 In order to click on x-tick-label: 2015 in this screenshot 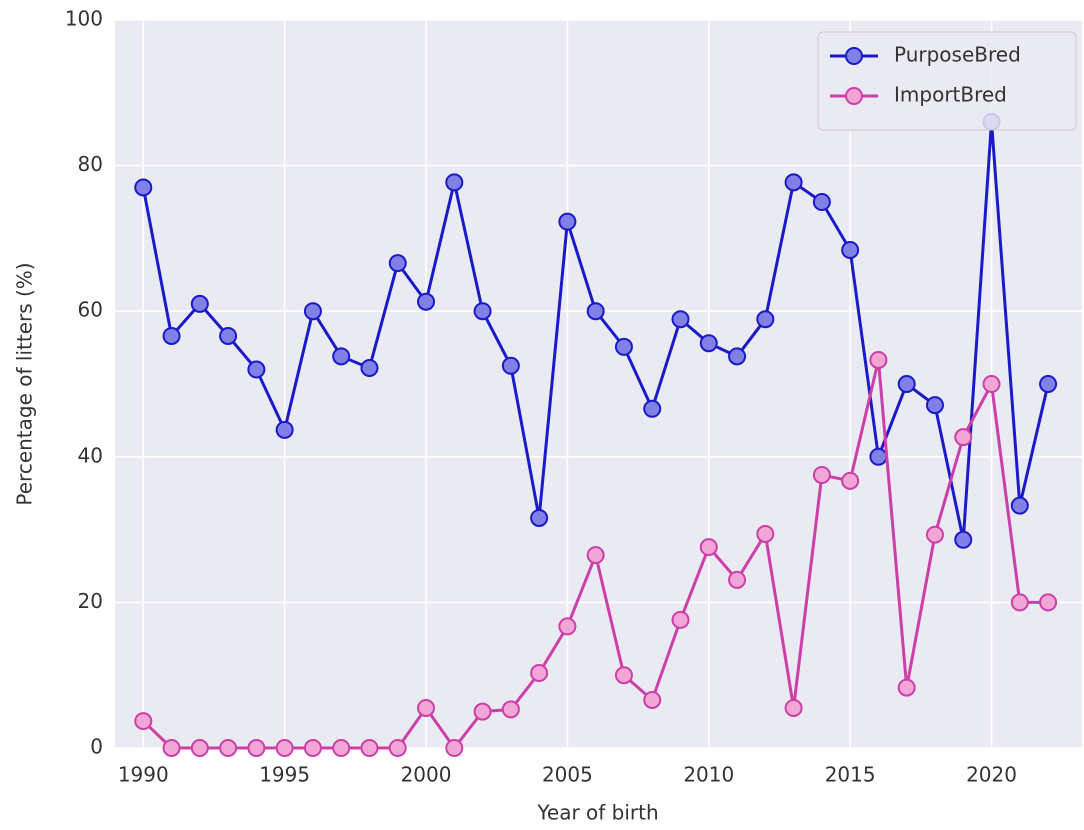, I will do `click(850, 775)`.